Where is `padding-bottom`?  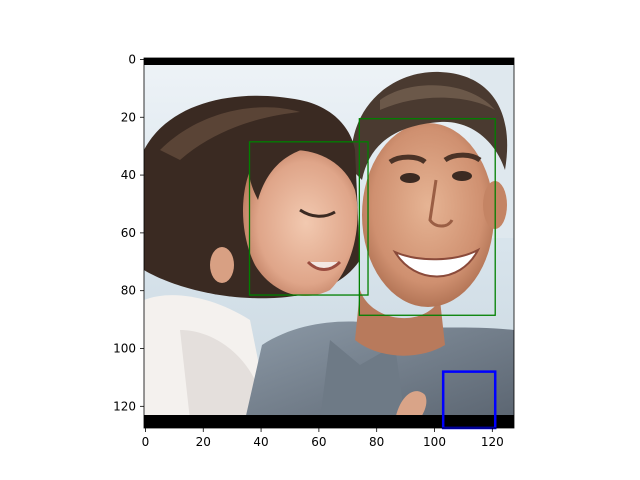 padding-bottom is located at coordinates (329, 421).